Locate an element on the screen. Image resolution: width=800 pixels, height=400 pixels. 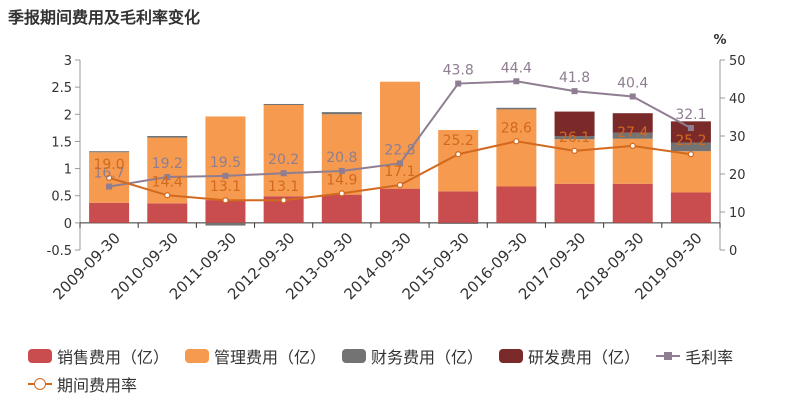
gross-margin-label: 40.4 is located at coordinates (632, 83).